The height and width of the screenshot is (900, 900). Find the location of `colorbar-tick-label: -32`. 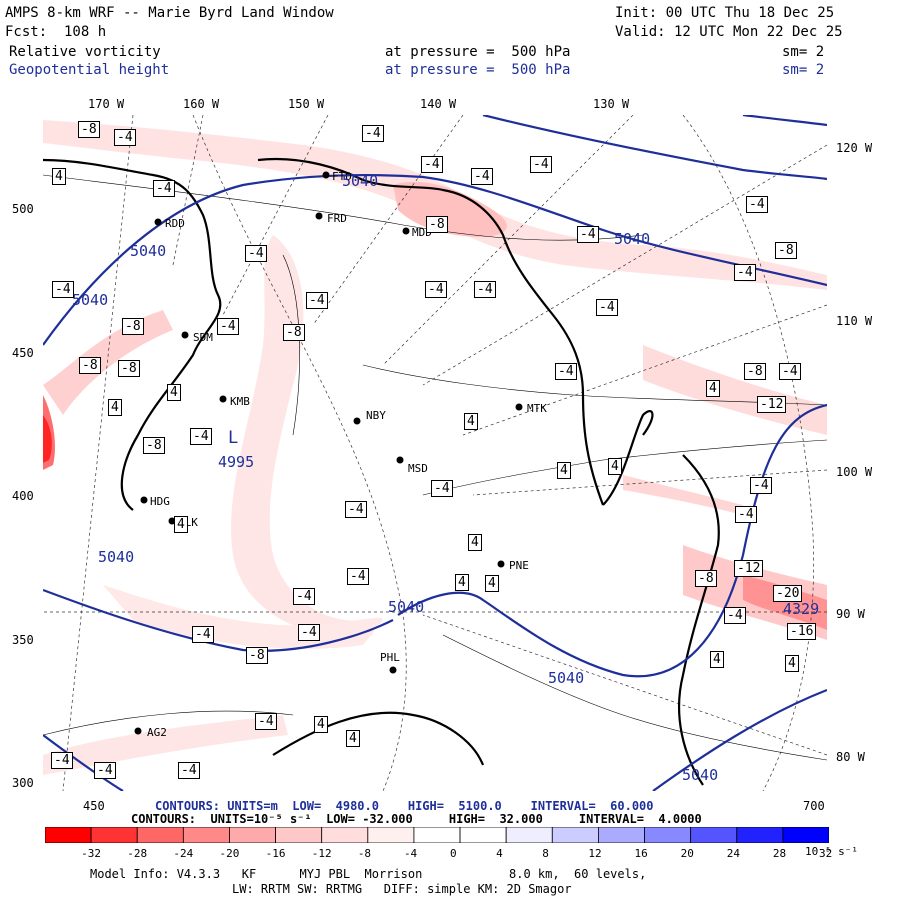

colorbar-tick-label: -32 is located at coordinates (91, 853).